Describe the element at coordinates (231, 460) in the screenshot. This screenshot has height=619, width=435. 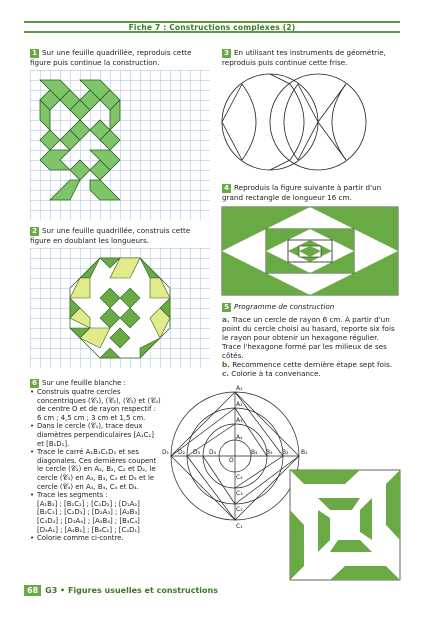
I see `label-o: O` at that location.